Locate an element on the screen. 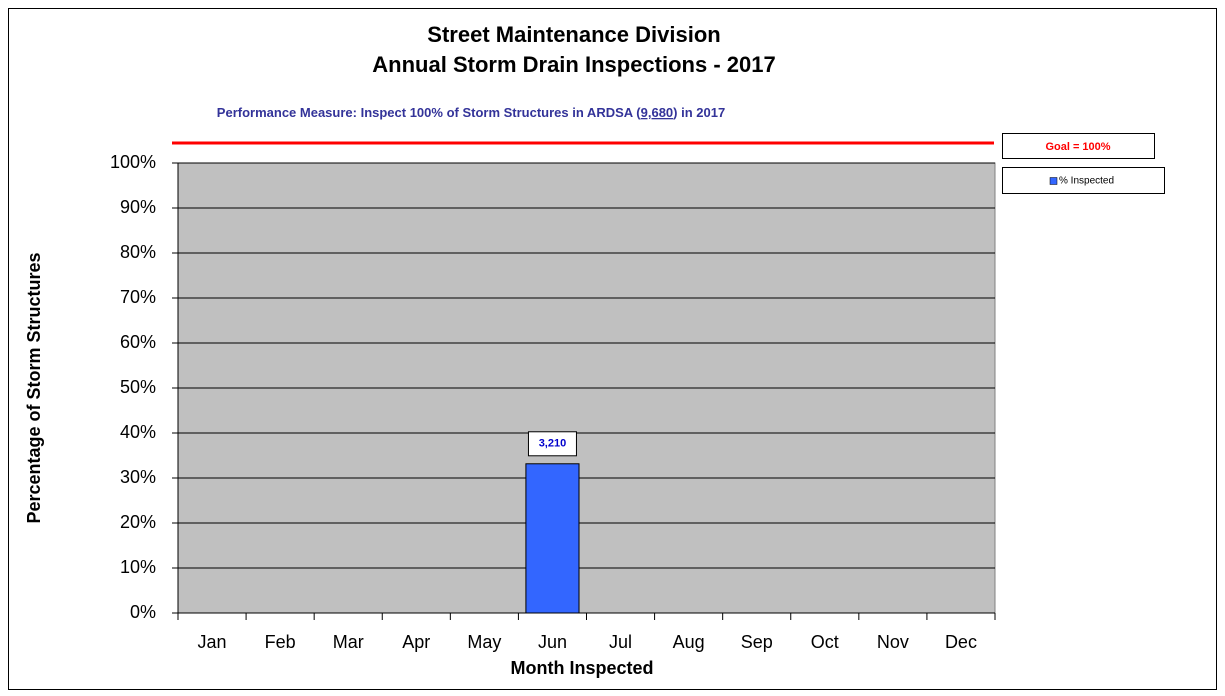 This screenshot has height=696, width=1225. y-tick-label: 100% is located at coordinates (133, 162).